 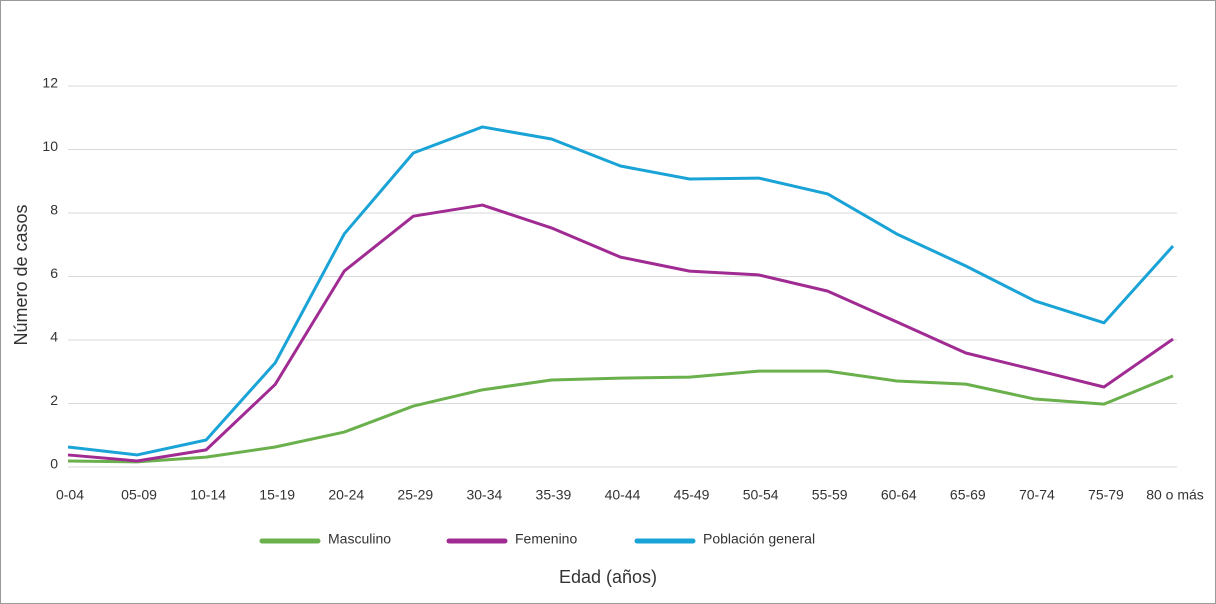 I want to click on series-line, so click(x=620, y=416).